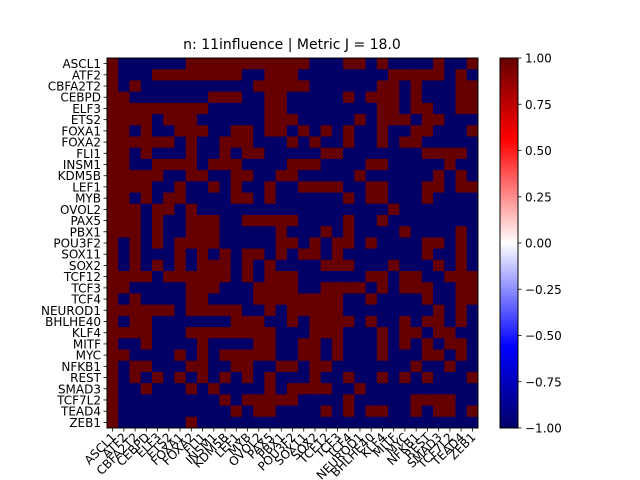 The height and width of the screenshot is (480, 640). What do you see at coordinates (74, 87) in the screenshot?
I see `y-tick-label: CBFA2T2` at bounding box center [74, 87].